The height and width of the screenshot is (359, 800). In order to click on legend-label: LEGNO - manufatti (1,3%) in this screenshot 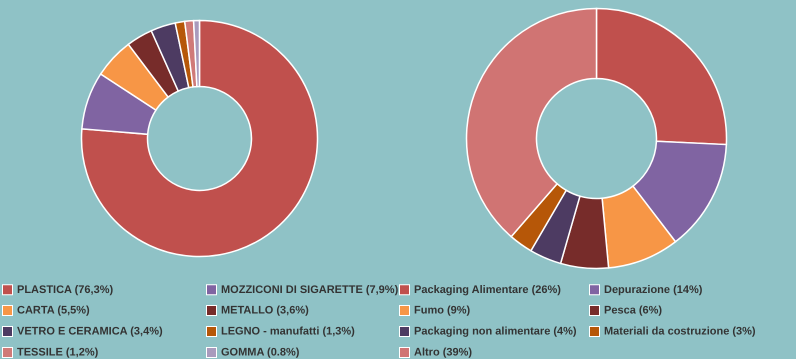, I will do `click(288, 332)`.